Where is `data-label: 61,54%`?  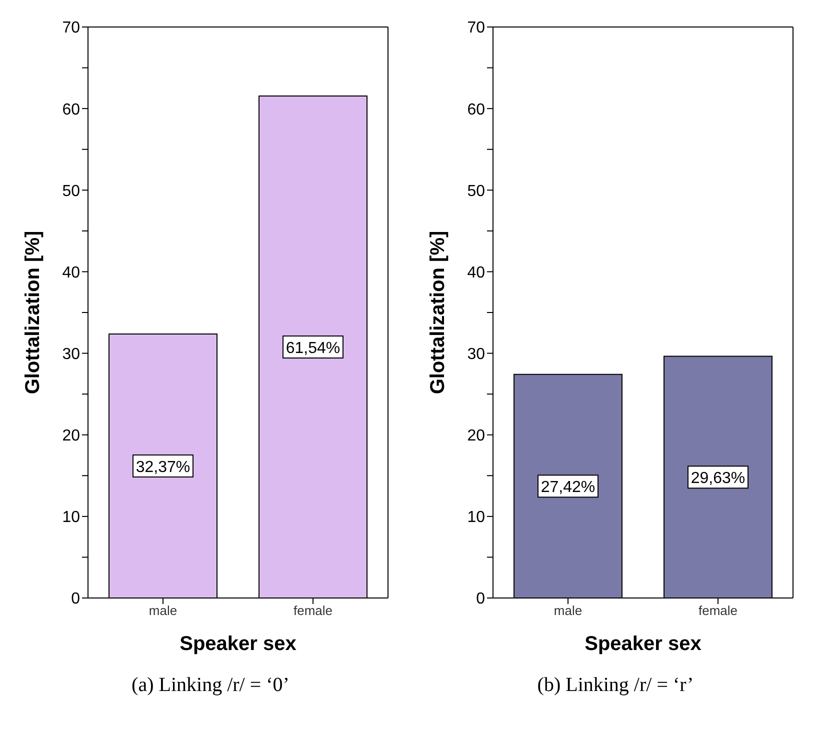
data-label: 61,54% is located at coordinates (313, 349).